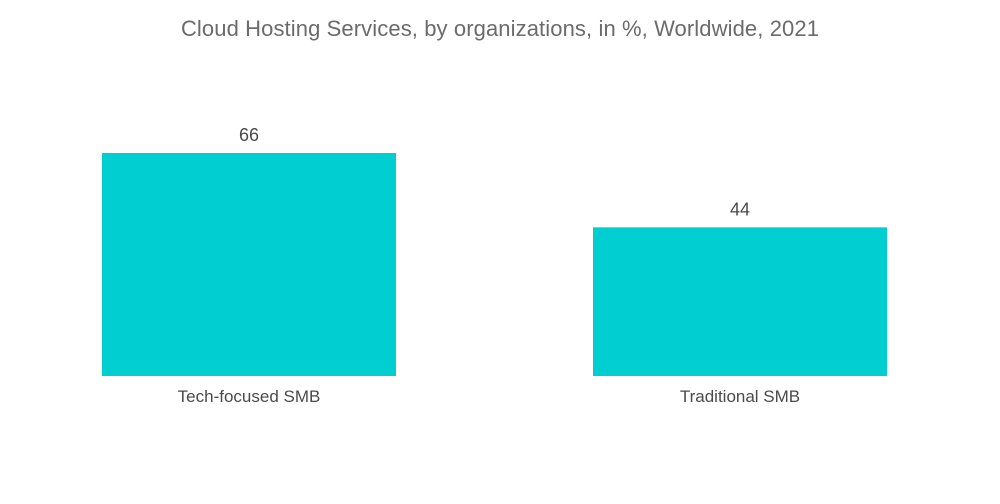  What do you see at coordinates (740, 396) in the screenshot?
I see `category-label: Traditional SMB` at bounding box center [740, 396].